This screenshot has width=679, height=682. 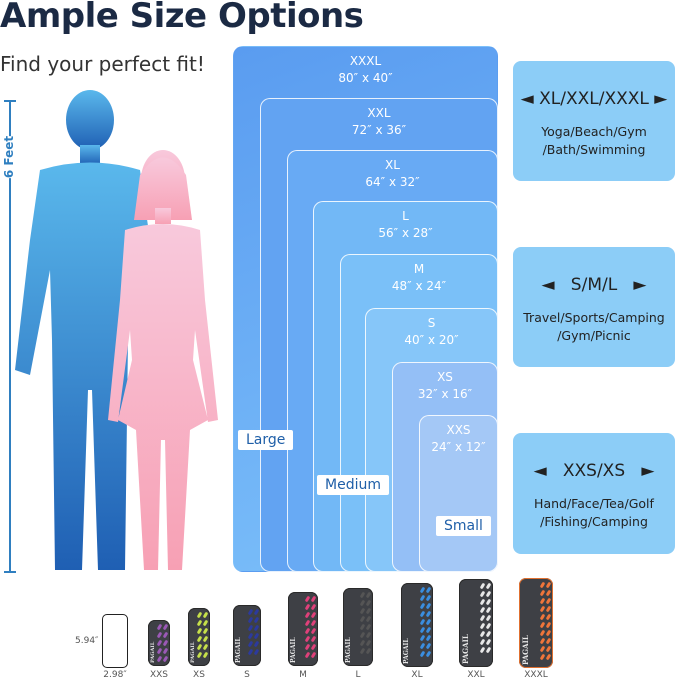 I want to click on ruler-top-tick, so click(x=10, y=101).